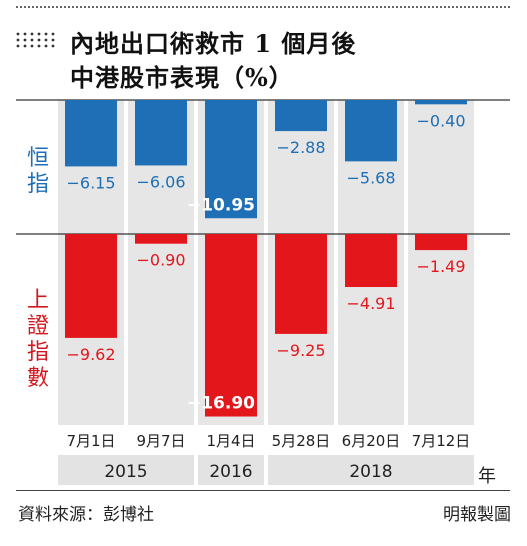 Image resolution: width=527 pixels, height=546 pixels. What do you see at coordinates (90, 182) in the screenshot?
I see `hsi-value-label: −6.15` at bounding box center [90, 182].